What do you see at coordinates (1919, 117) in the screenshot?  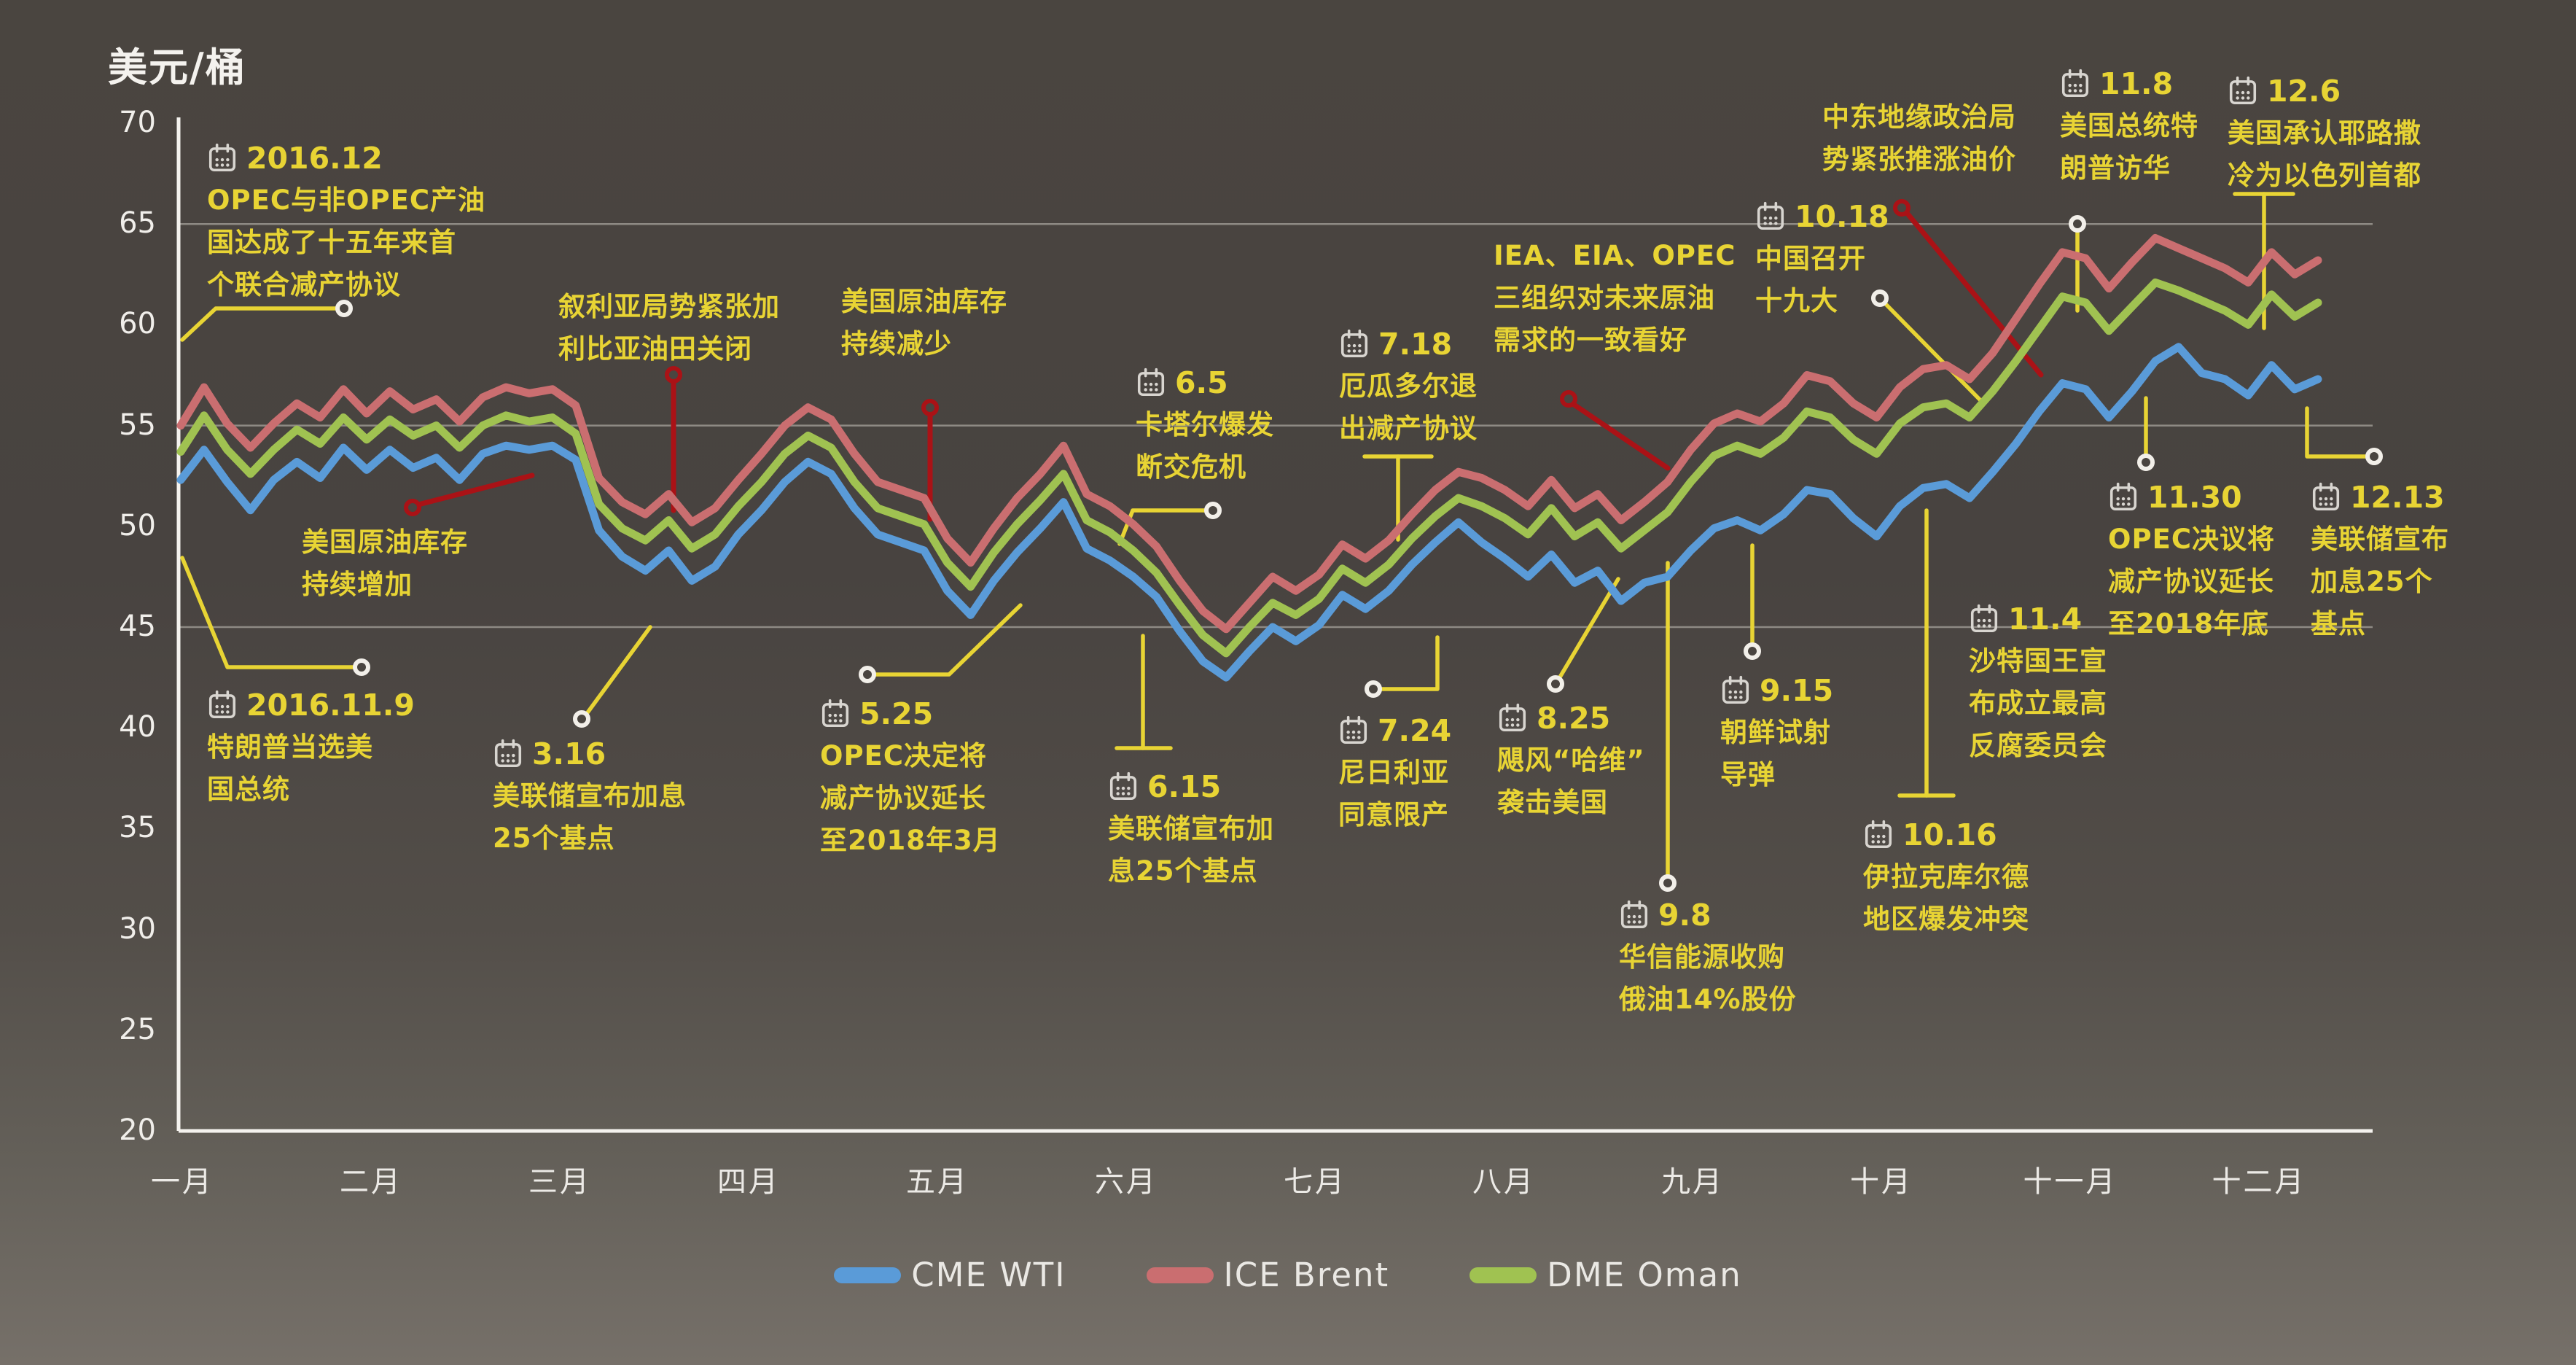 I see `annotation-text: 中东地缘政治局` at bounding box center [1919, 117].